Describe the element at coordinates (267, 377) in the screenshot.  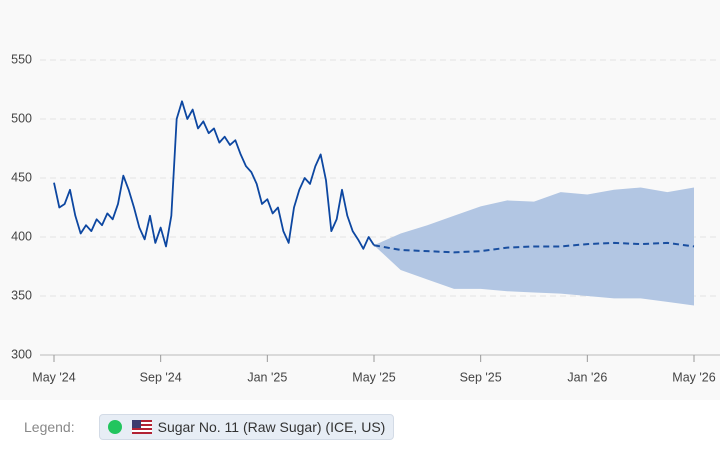
I see `x-tick-label: Jan '25` at that location.